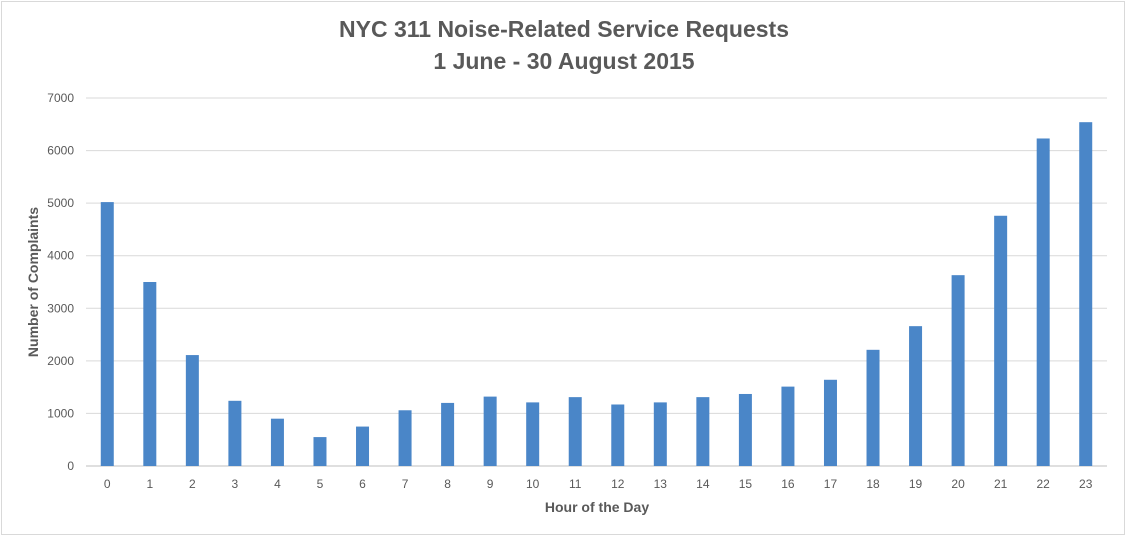 The width and height of the screenshot is (1128, 538). What do you see at coordinates (60, 151) in the screenshot?
I see `y-tick-label: 6000` at bounding box center [60, 151].